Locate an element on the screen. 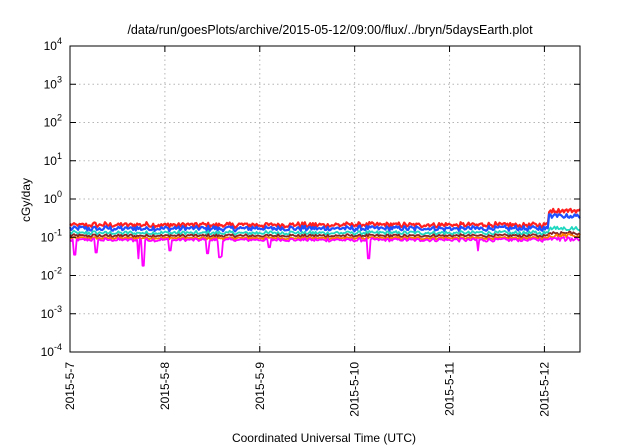 The width and height of the screenshot is (640, 448). y-tick-exponent: 4 is located at coordinates (59, 41).